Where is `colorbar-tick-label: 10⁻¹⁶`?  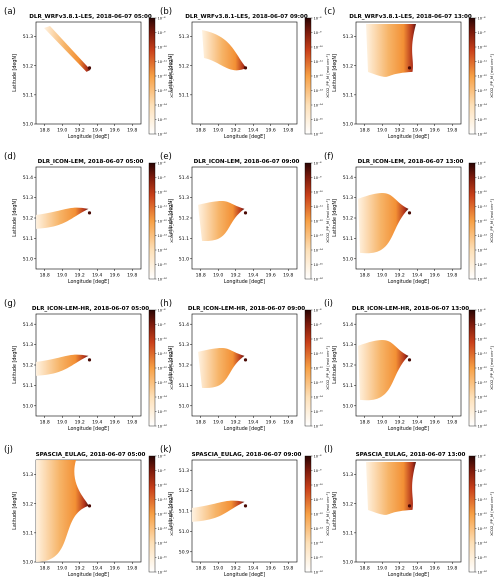
colorbar-tick-label: 10⁻¹⁶ is located at coordinates (163, 426).